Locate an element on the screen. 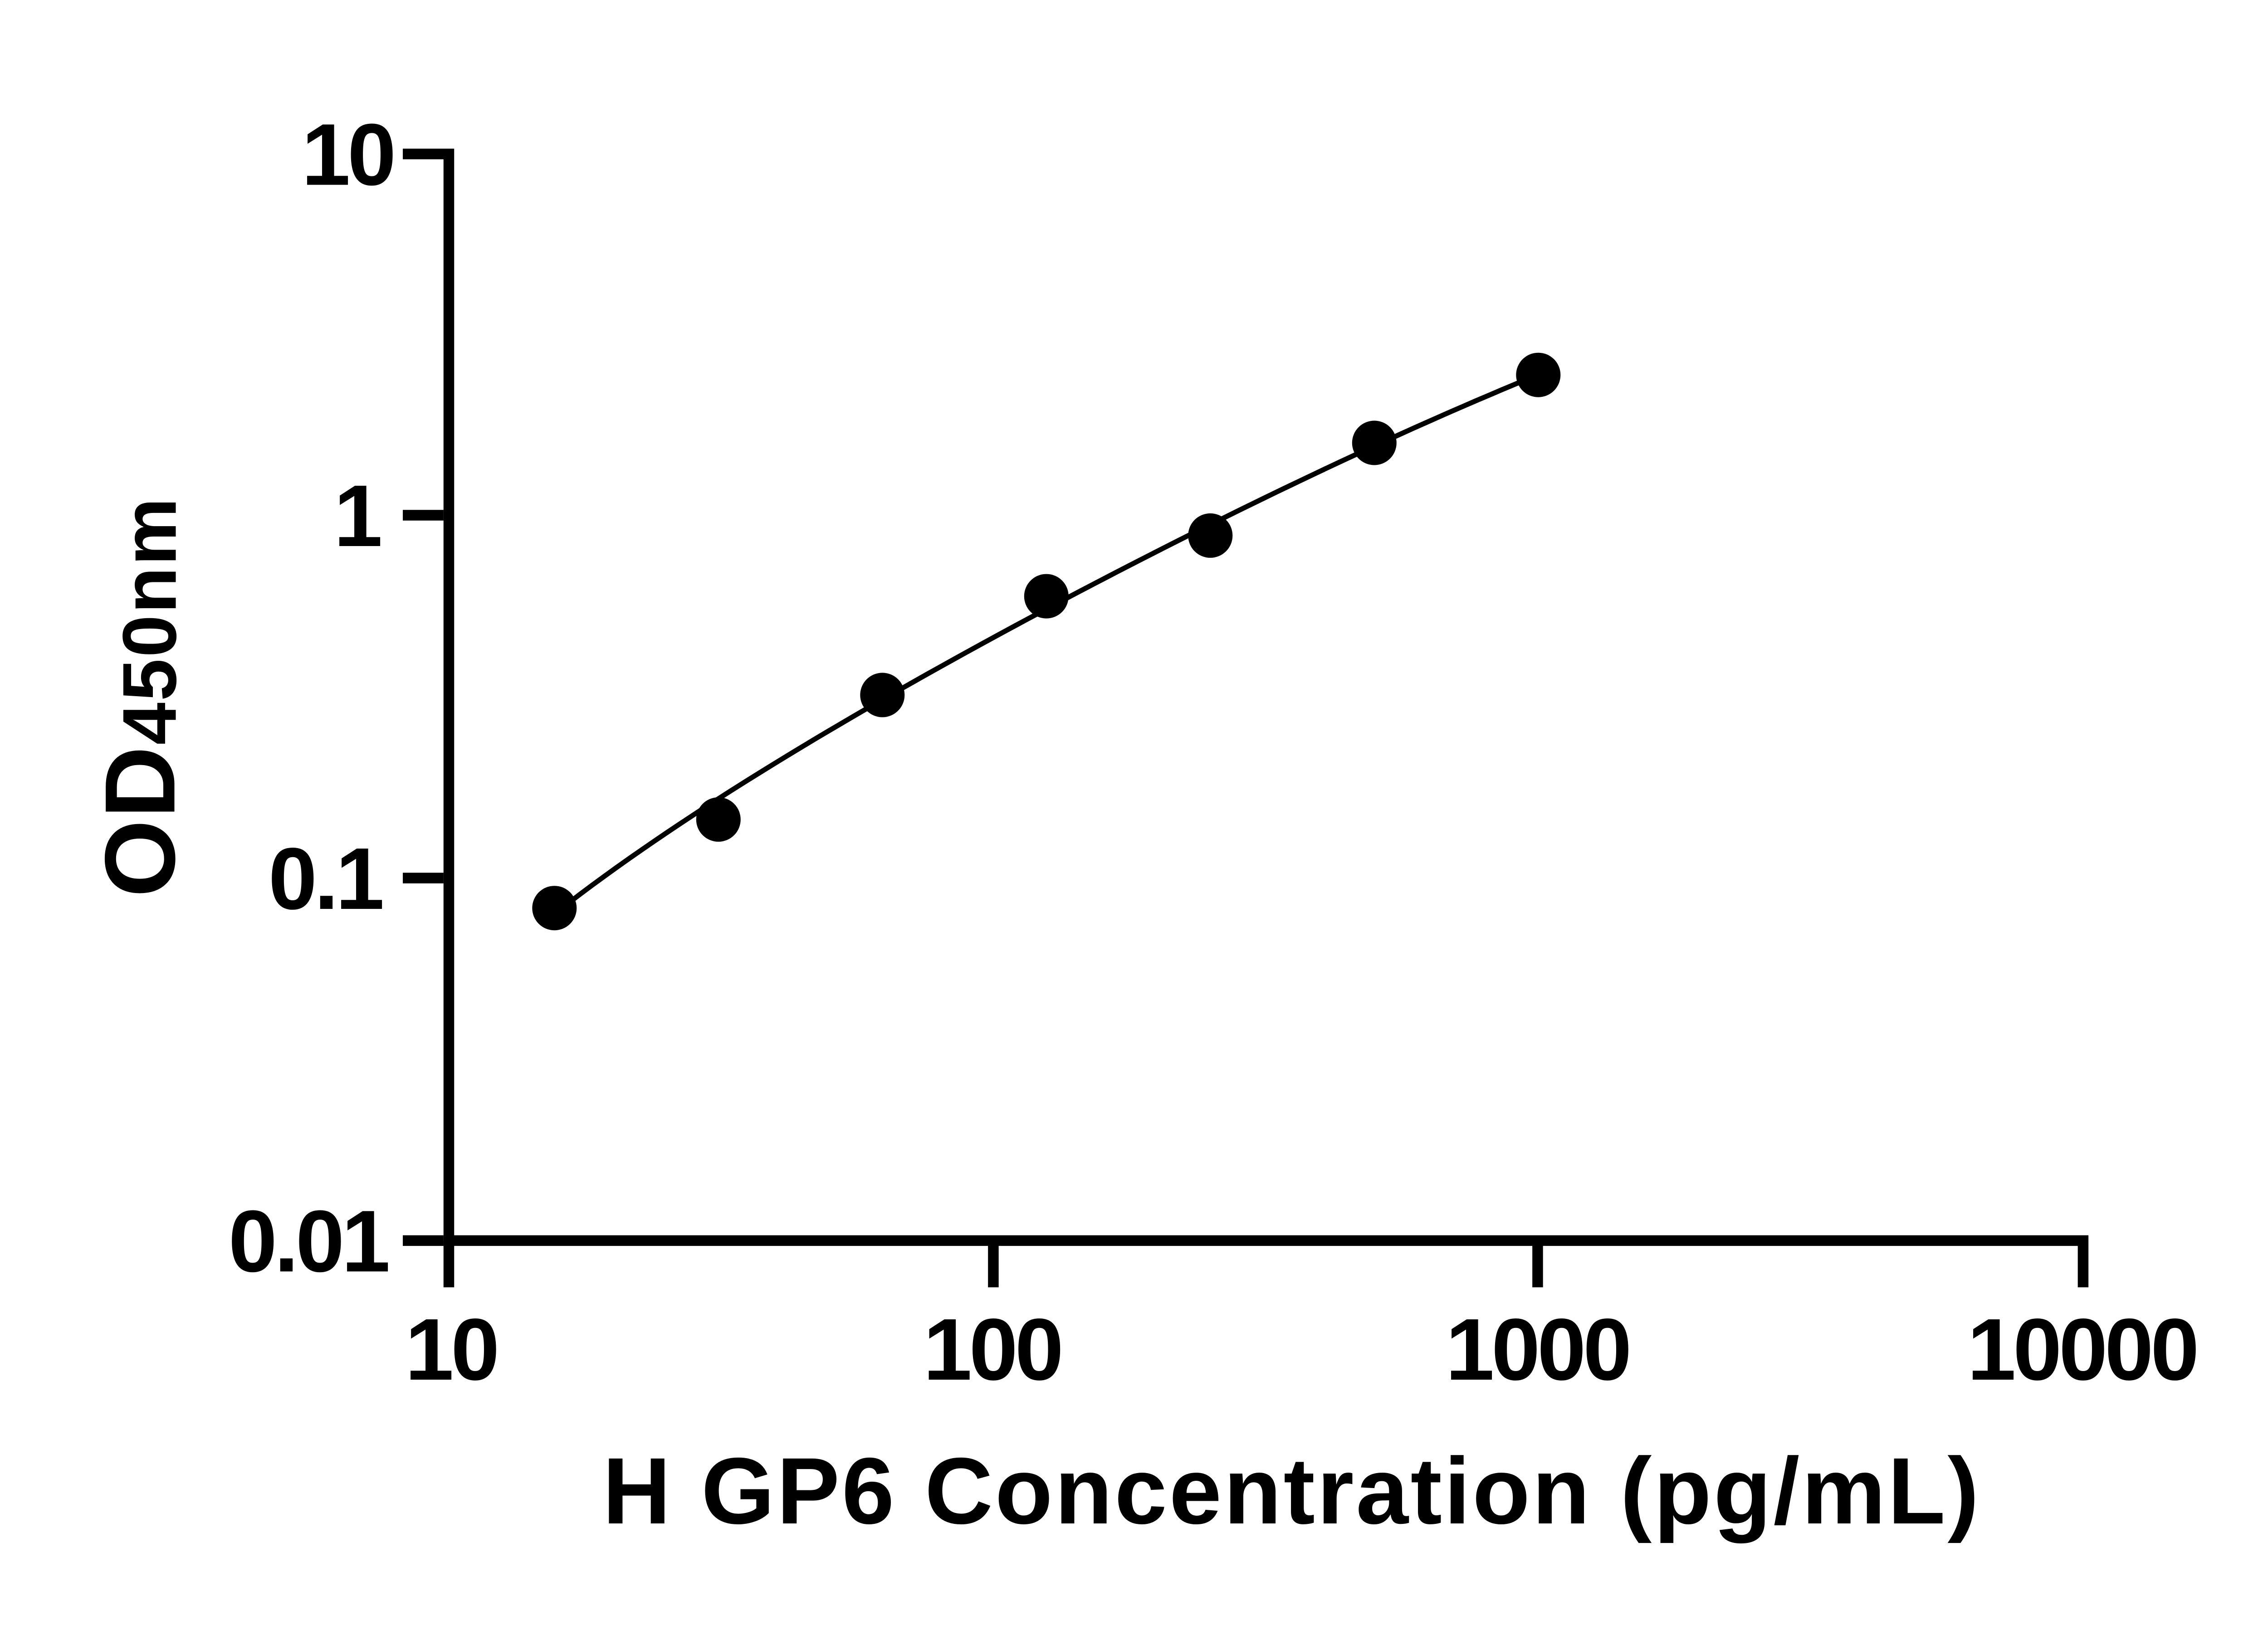 This screenshot has height=1635, width=2268. svg-text: 0.01 is located at coordinates (309, 1241).